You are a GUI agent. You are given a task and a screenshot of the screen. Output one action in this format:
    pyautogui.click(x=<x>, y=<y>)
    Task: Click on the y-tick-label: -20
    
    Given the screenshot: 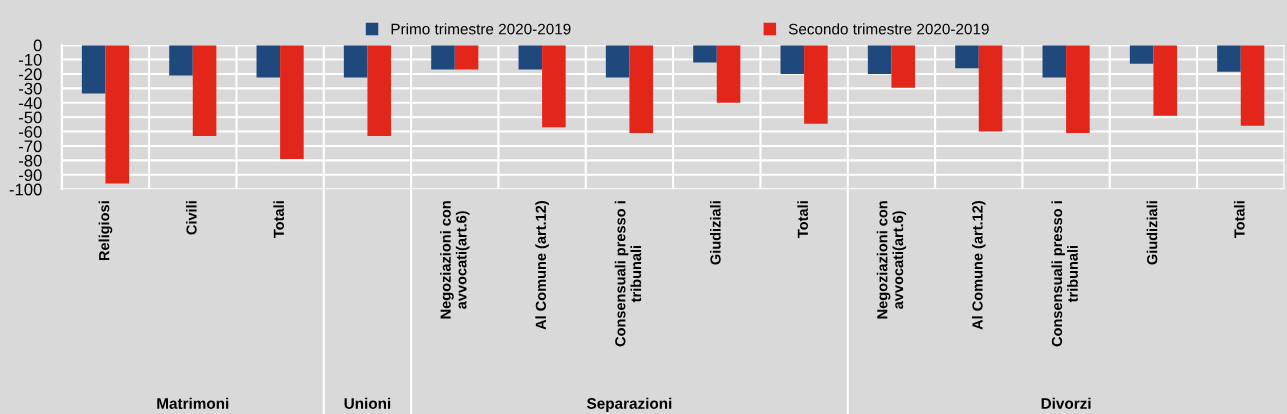 What is the action you would take?
    pyautogui.click(x=30, y=74)
    